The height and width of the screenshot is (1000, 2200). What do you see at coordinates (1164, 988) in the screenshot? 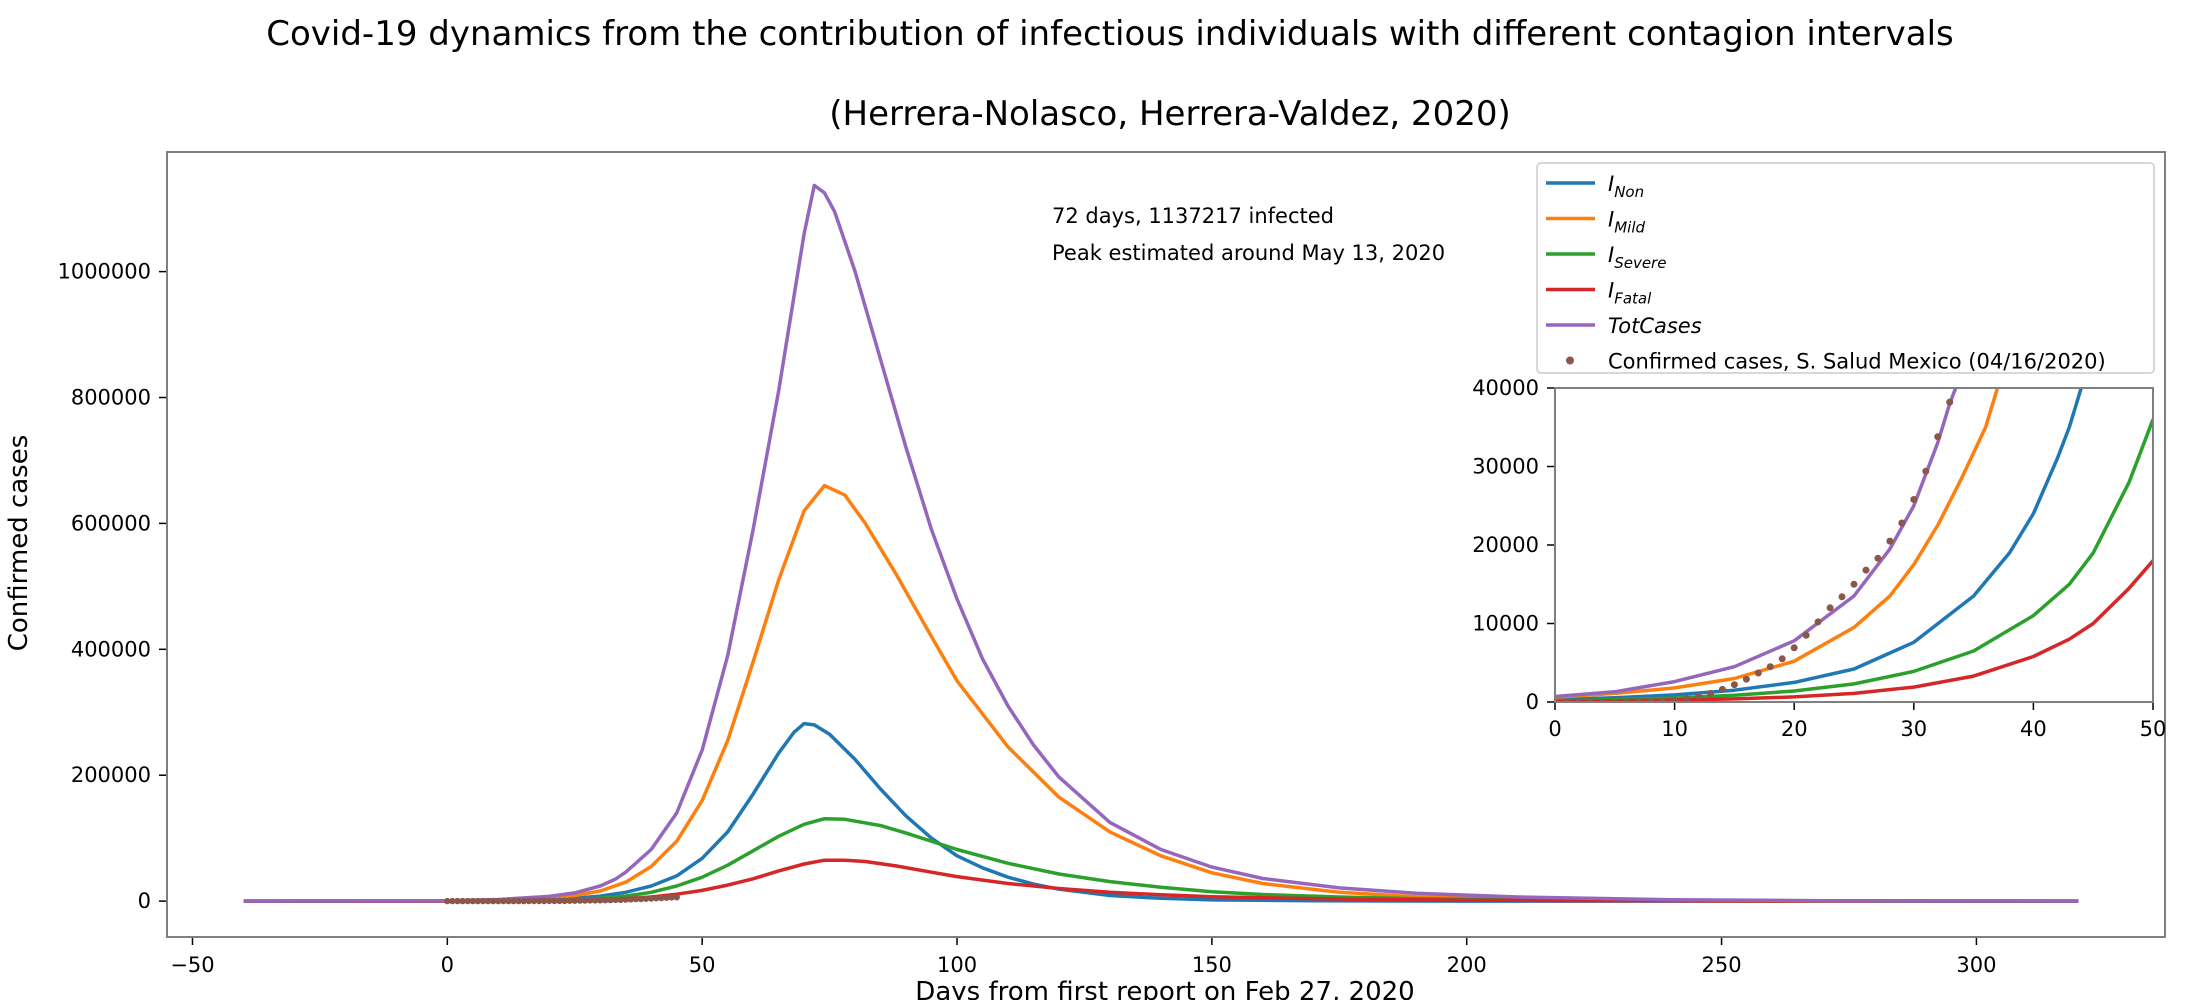
I see `x-axis-label: Days from first report on Feb 27, 2020` at bounding box center [1164, 988].